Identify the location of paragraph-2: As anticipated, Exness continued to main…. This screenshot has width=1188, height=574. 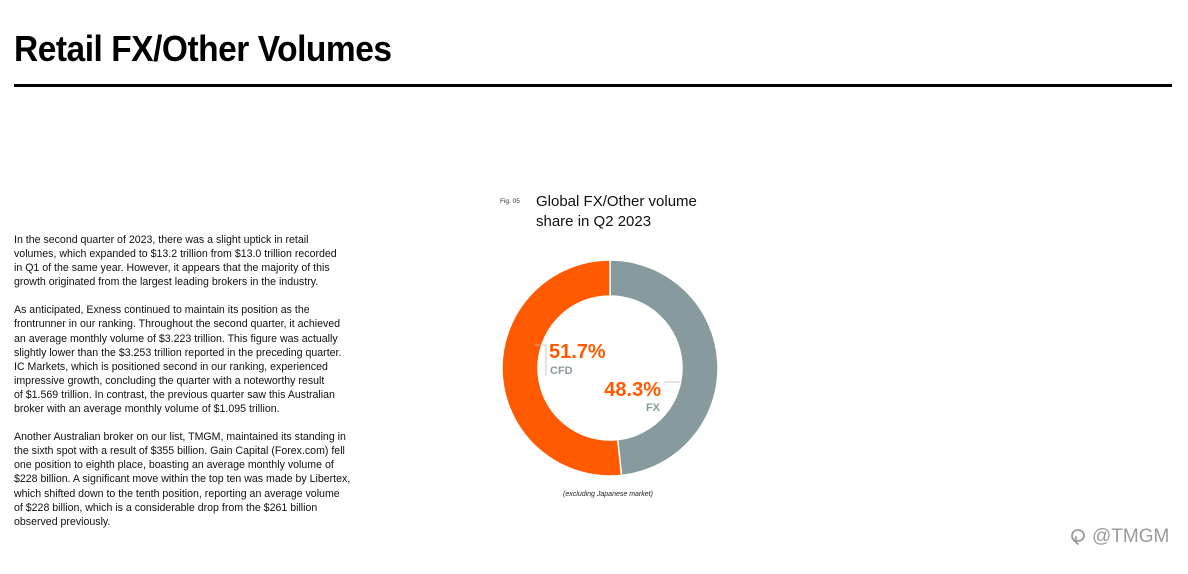
(178, 360).